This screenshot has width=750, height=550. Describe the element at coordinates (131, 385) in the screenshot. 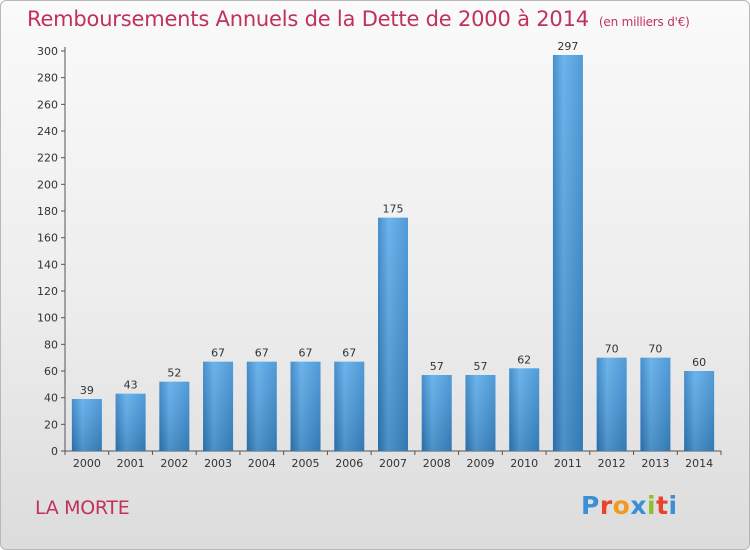

I see `bar-value-label: 43` at that location.